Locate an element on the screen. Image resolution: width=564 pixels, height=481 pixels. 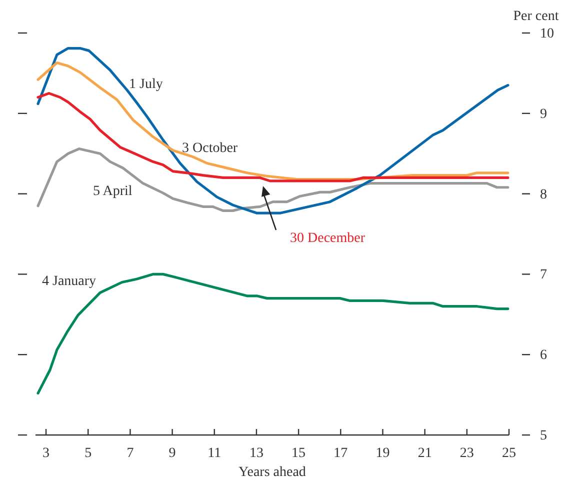
y-tick-label: 8 is located at coordinates (543, 194).